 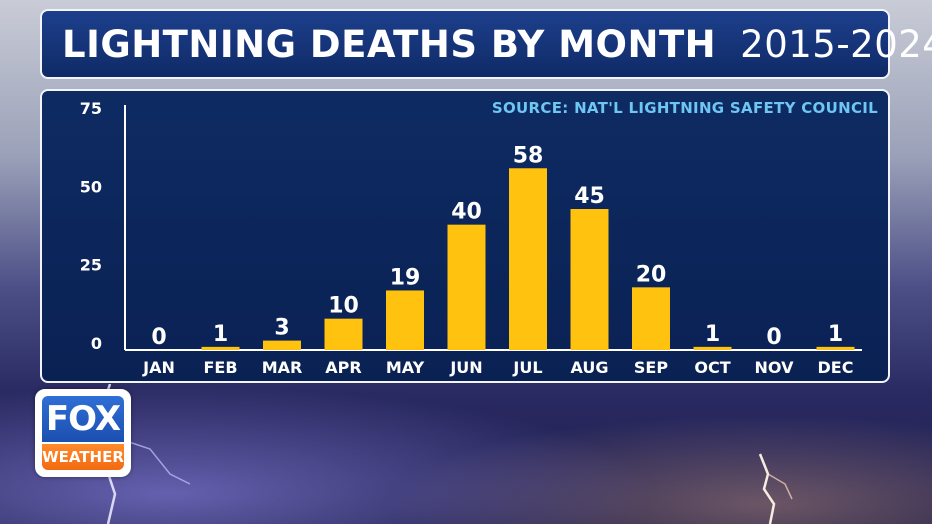 I want to click on x-tick-label: FEB, so click(x=220, y=367).